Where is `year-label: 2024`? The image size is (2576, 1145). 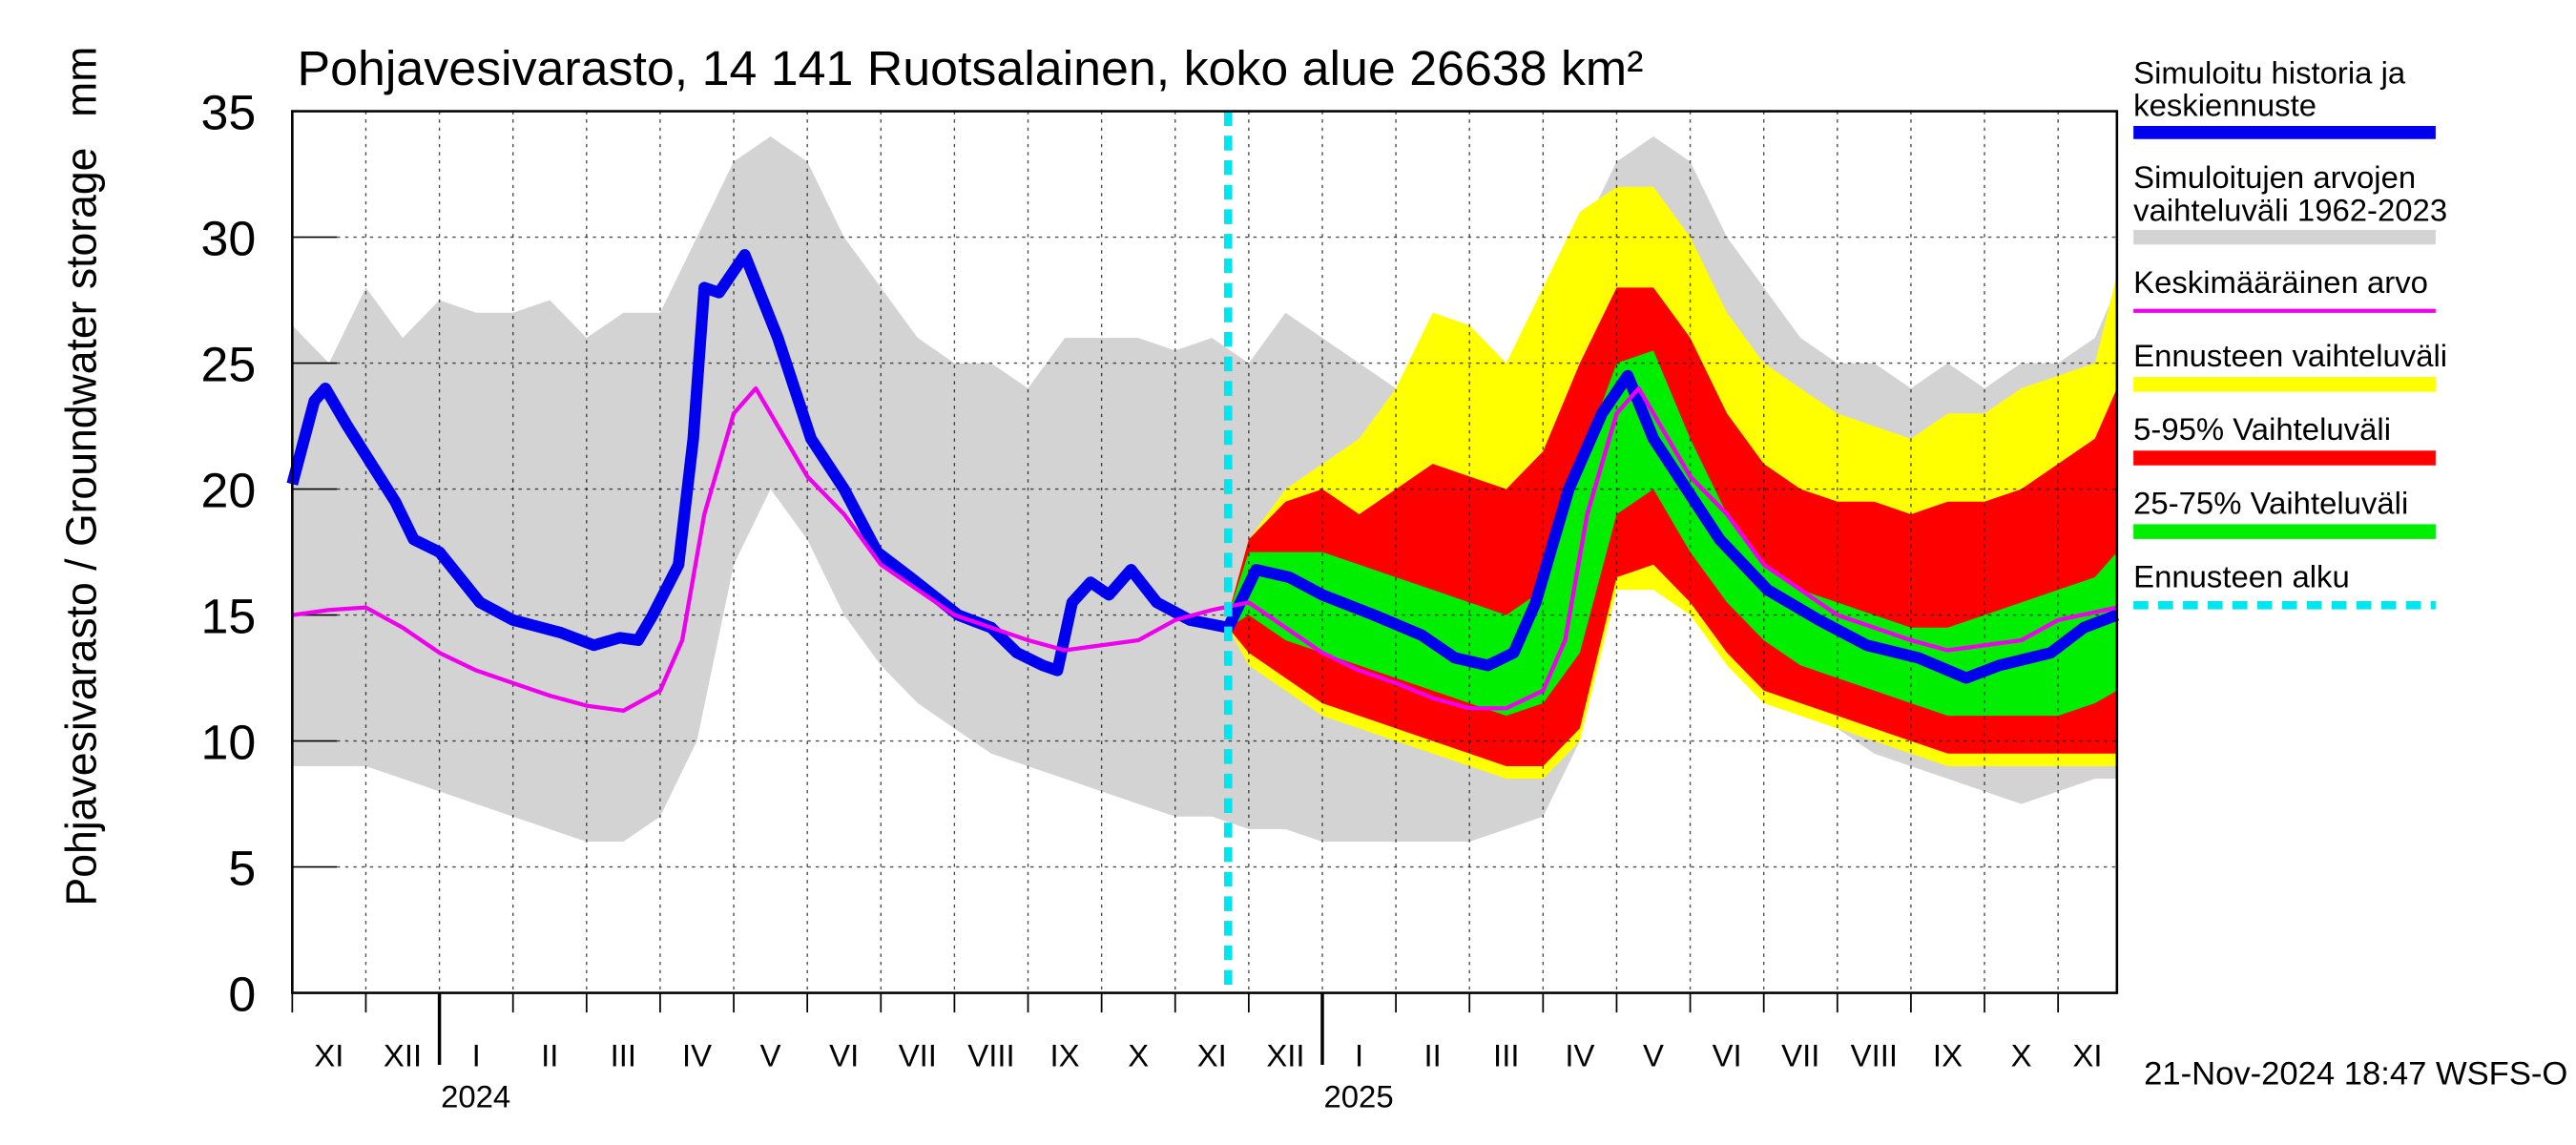
year-label: 2024 is located at coordinates (475, 1096).